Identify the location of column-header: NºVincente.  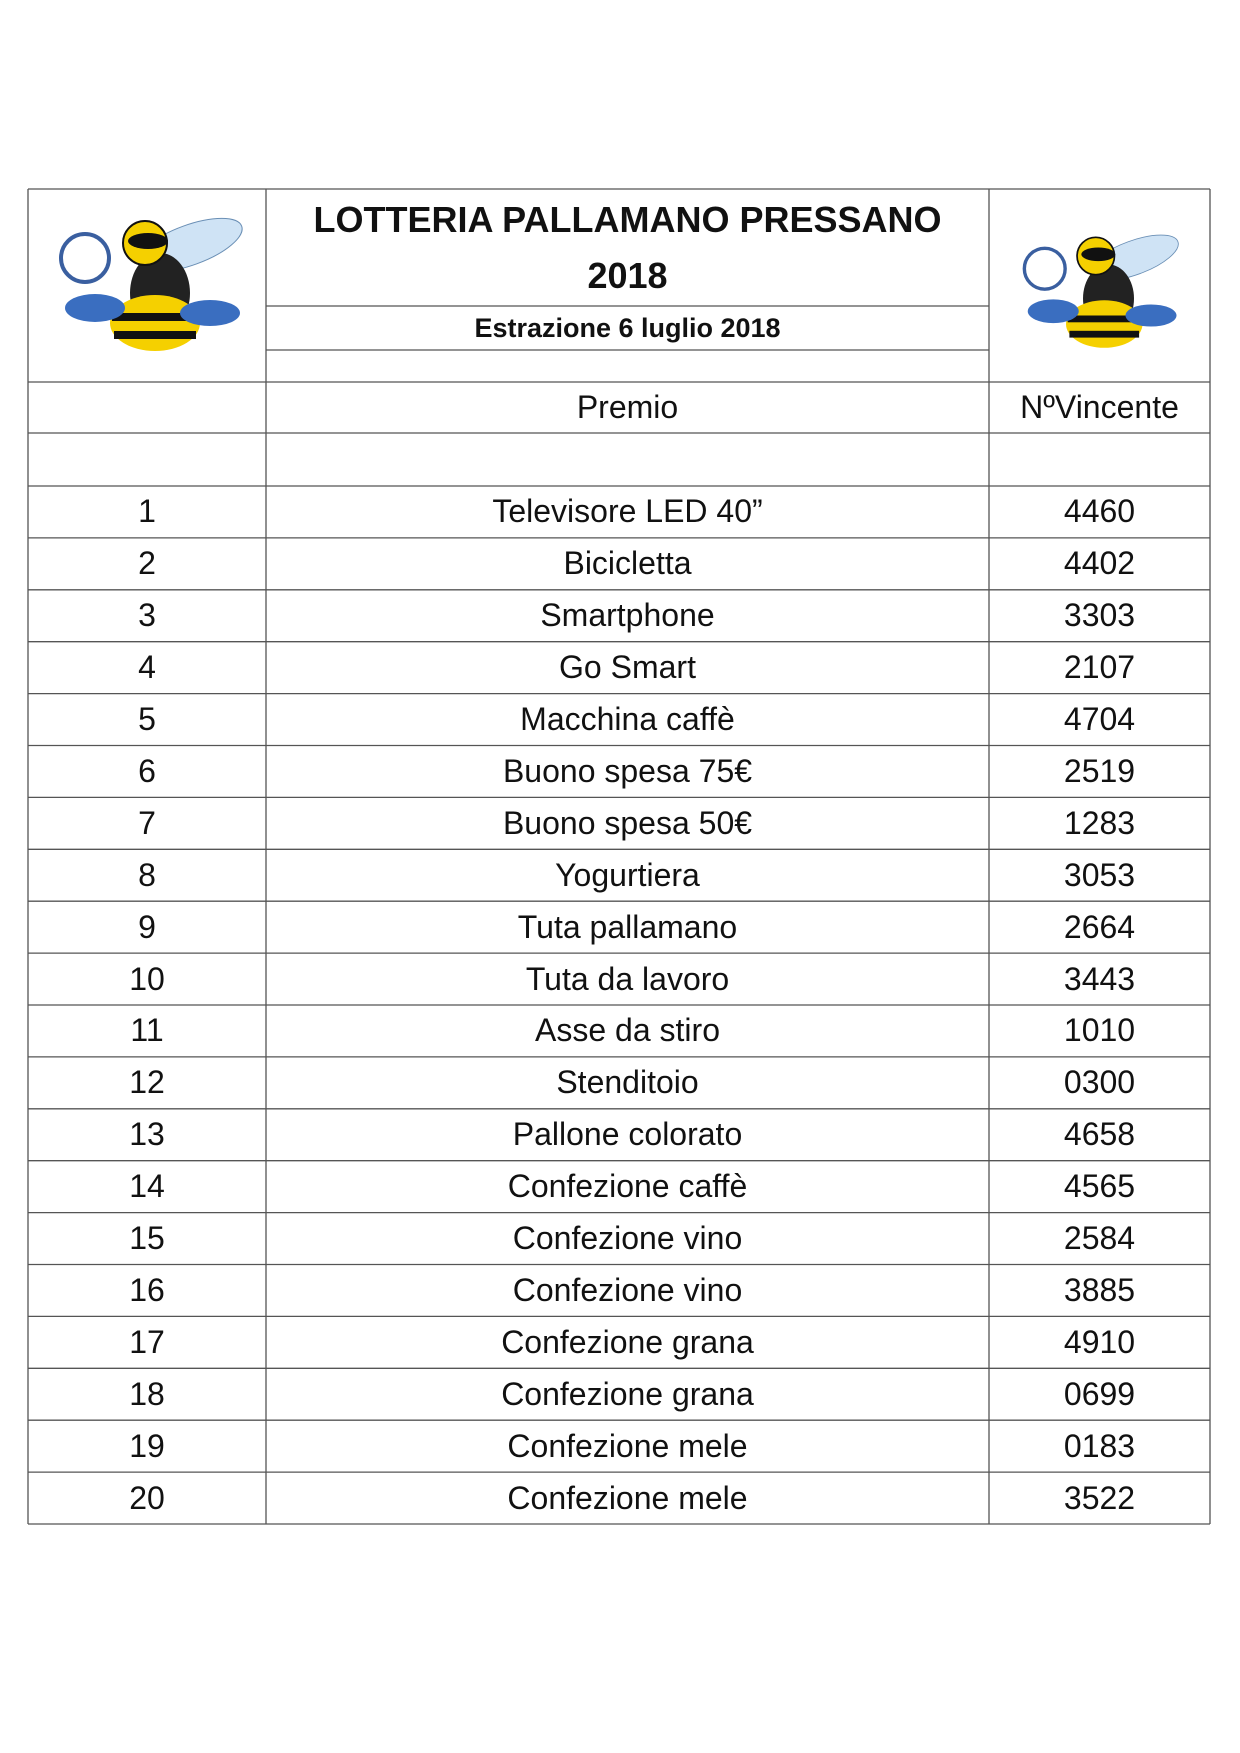
(1099, 407).